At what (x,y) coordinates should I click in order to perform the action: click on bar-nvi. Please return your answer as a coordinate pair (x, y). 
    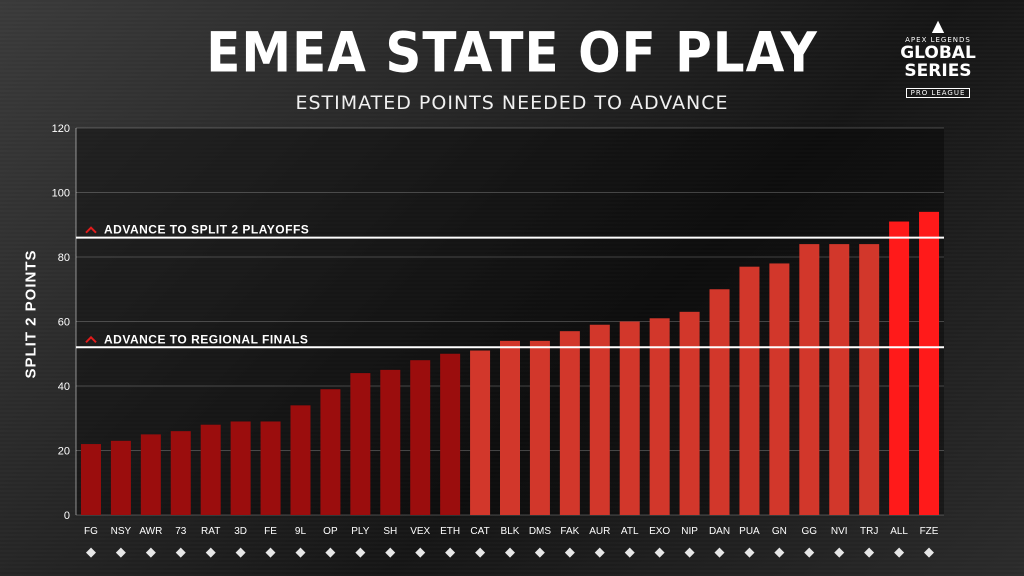
    Looking at the image, I should click on (839, 379).